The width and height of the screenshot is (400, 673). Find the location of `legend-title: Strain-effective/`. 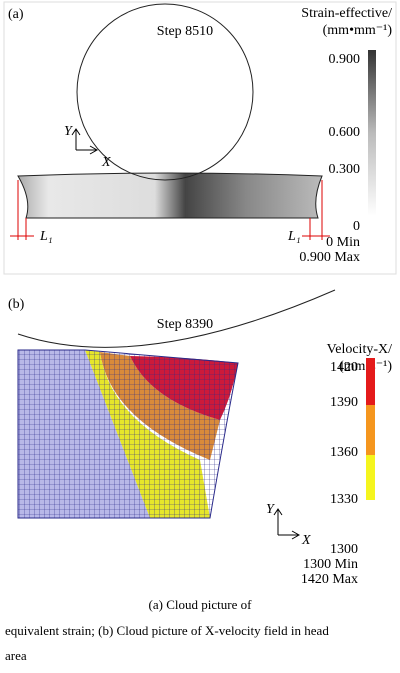

legend-title: Strain-effective/ is located at coordinates (346, 13).